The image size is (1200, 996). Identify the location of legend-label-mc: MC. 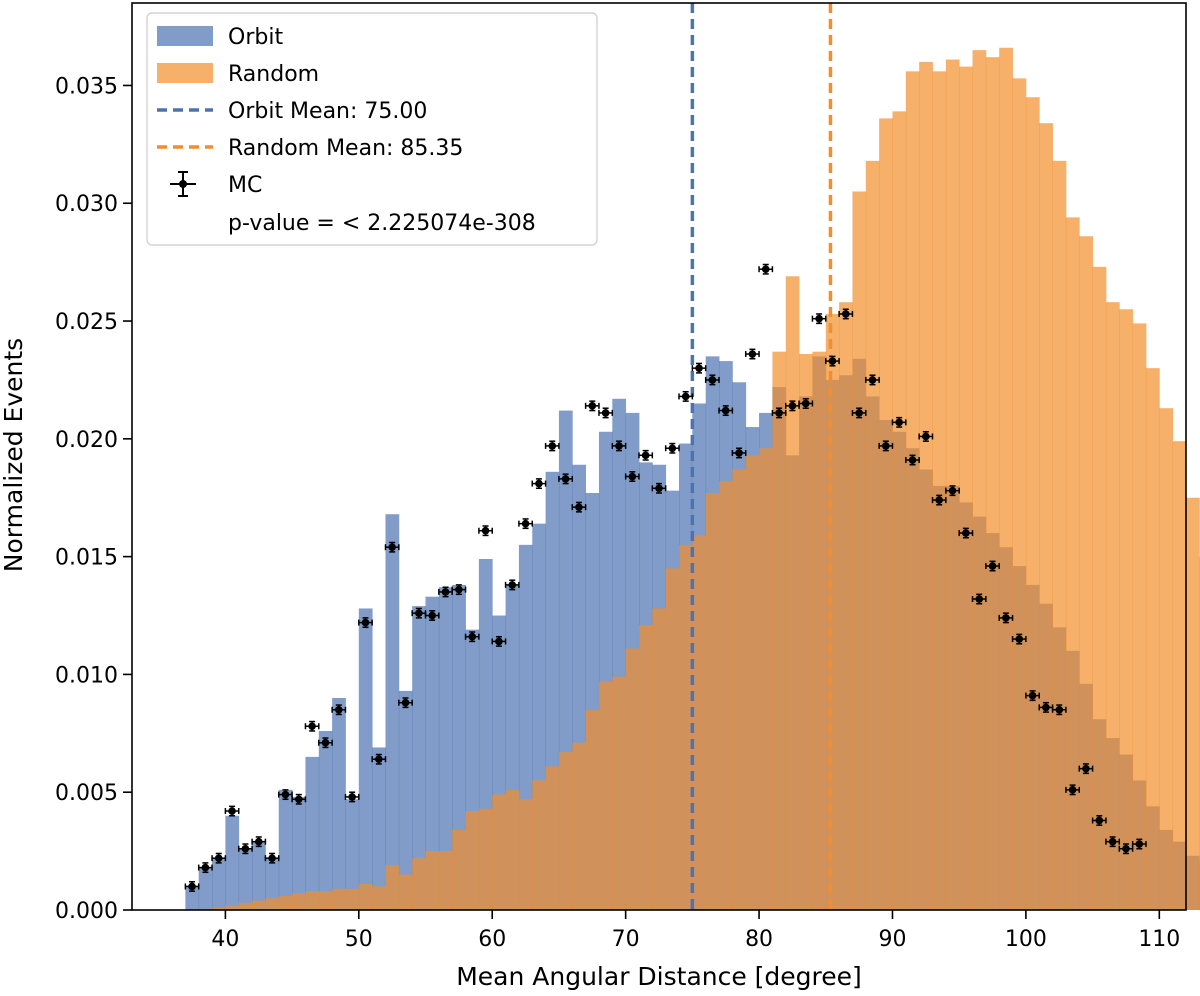
(245, 185).